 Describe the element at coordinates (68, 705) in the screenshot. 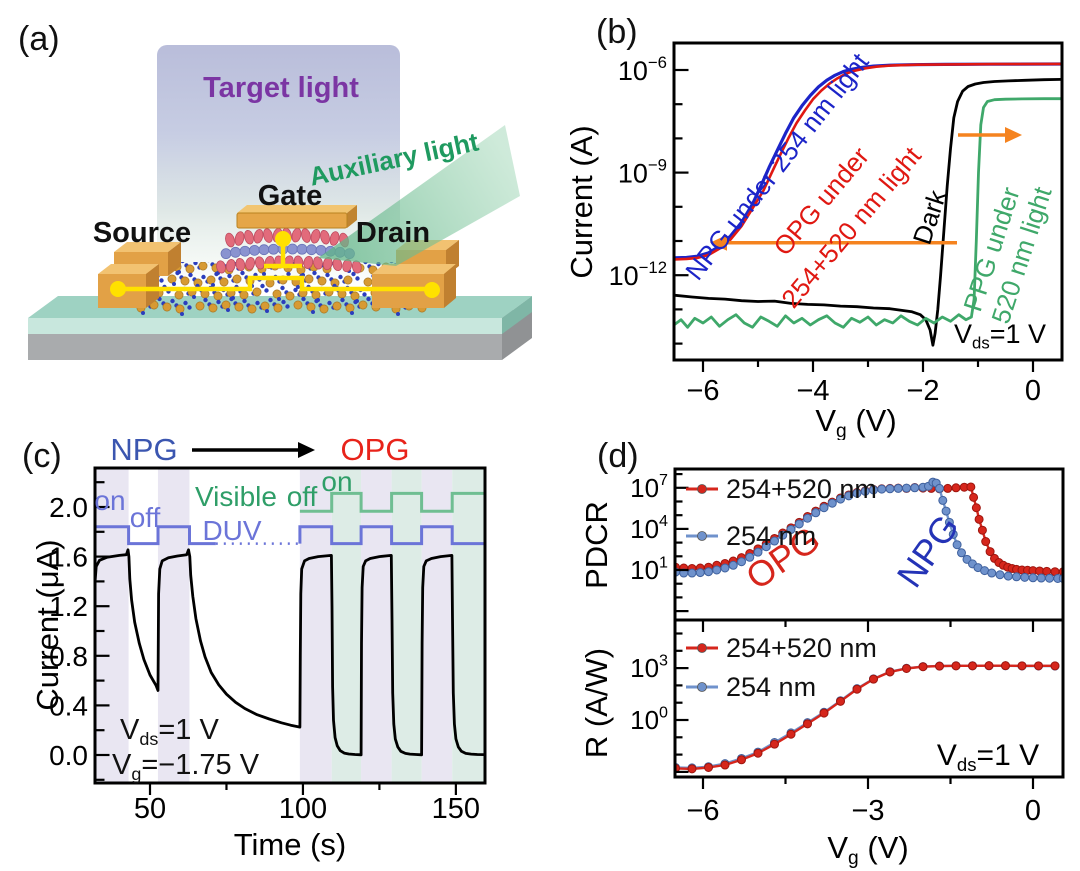

I see `svg-text: 0.4` at that location.